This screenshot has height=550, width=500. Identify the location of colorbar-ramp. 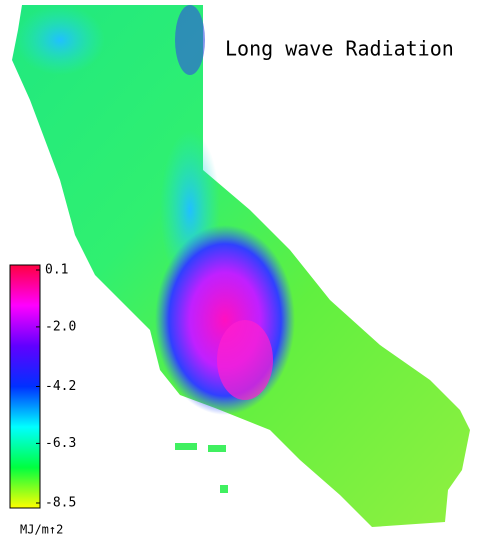
(25, 386).